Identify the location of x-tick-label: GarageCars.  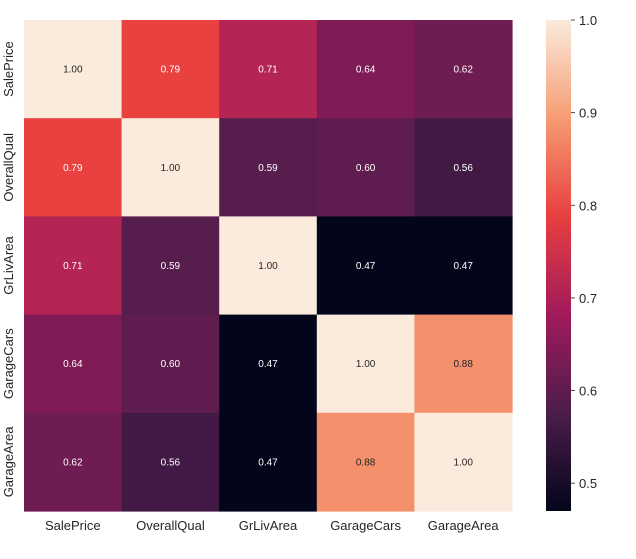
(365, 525).